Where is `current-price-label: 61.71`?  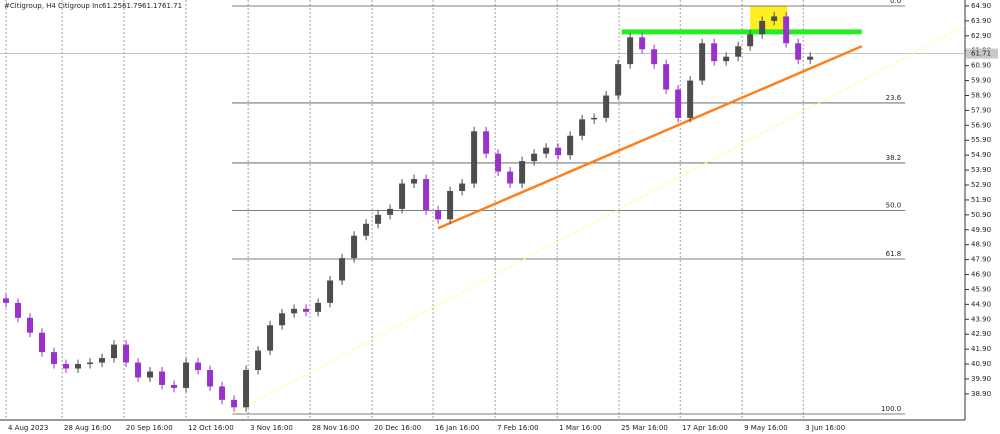 current-price-label: 61.71 is located at coordinates (981, 54).